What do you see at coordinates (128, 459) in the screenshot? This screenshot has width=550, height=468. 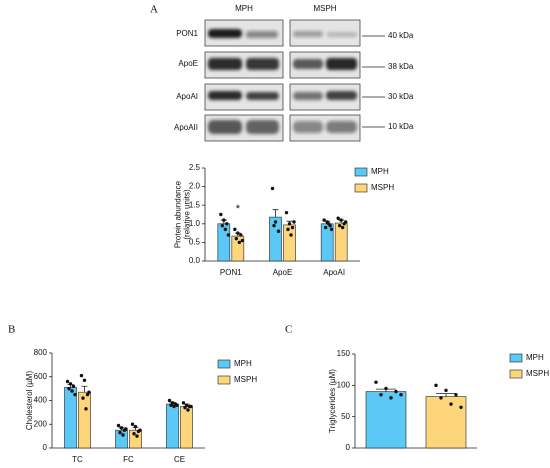 I see `x-tick-label: FC` at bounding box center [128, 459].